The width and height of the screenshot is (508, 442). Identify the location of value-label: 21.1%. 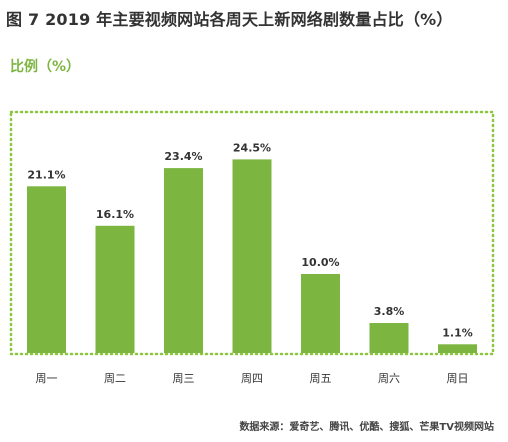
(46, 174).